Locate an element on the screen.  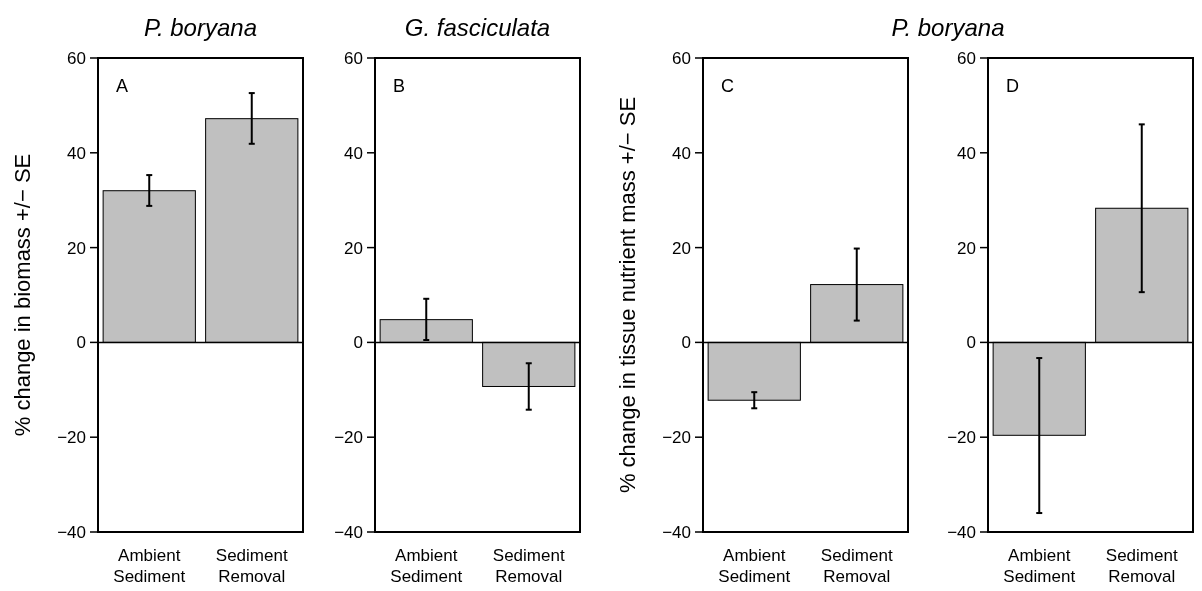
y-axis-title: % change in biomass +/− SE is located at coordinates (22, 295).